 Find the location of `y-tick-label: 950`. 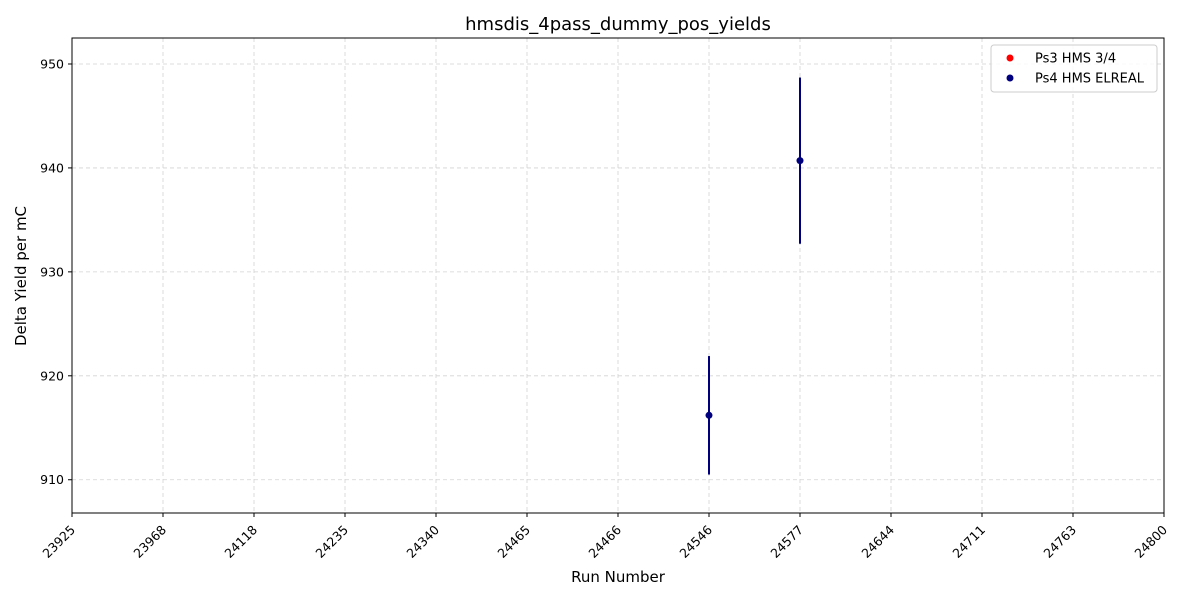

y-tick-label: 950 is located at coordinates (52, 63).